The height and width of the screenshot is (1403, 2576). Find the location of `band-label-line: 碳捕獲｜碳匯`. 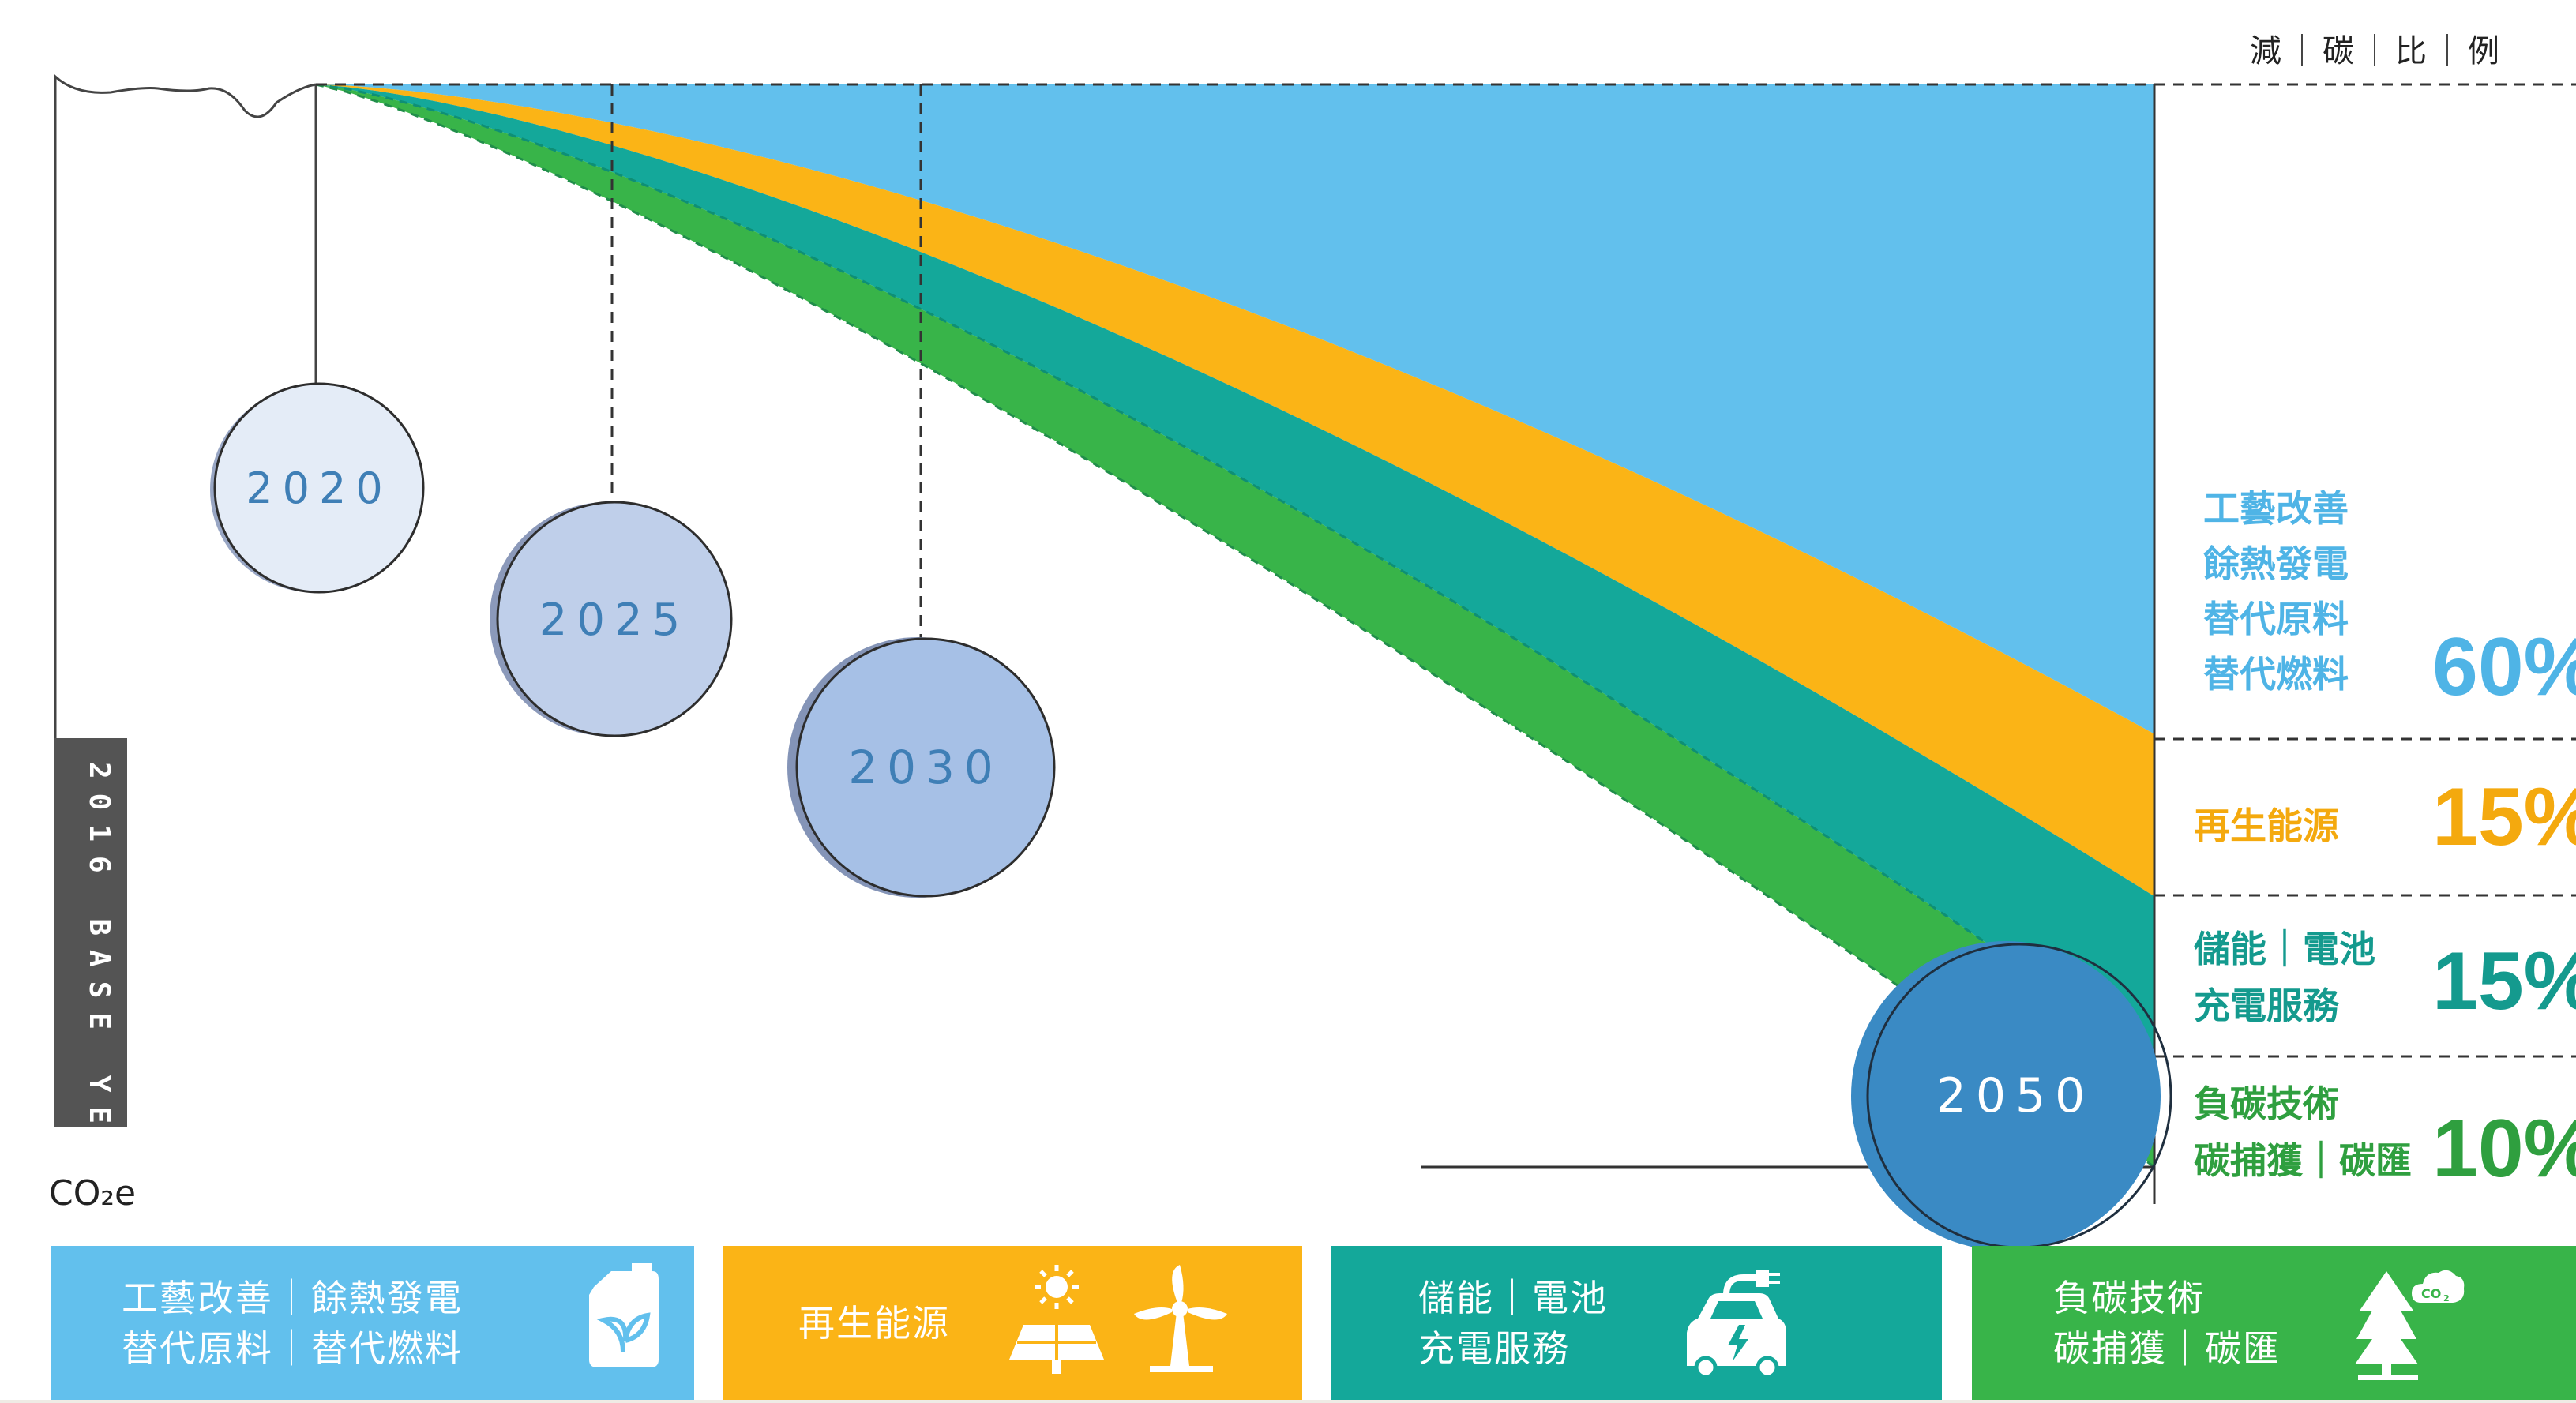

band-label-line: 碳捕獲｜碳匯 is located at coordinates (2303, 1160).